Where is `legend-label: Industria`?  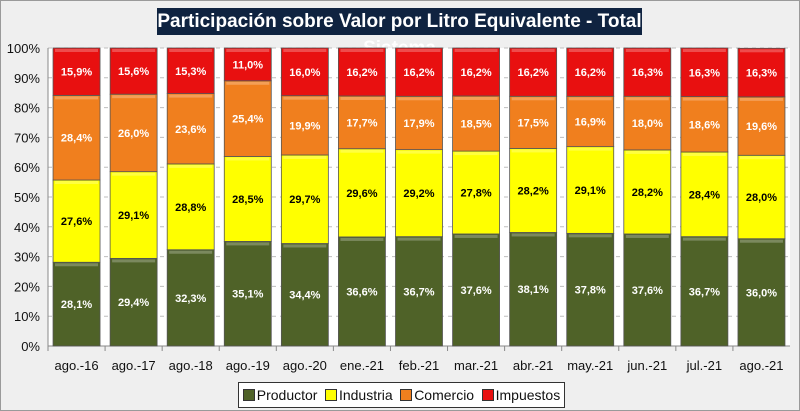
legend-label: Industria is located at coordinates (365, 395).